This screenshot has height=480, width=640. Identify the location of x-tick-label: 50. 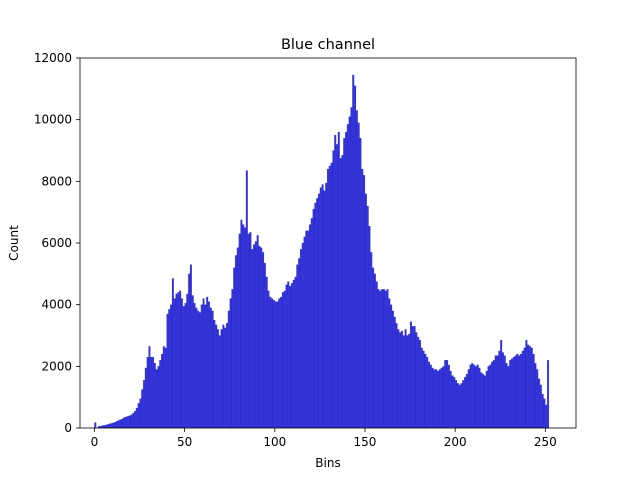
(184, 442).